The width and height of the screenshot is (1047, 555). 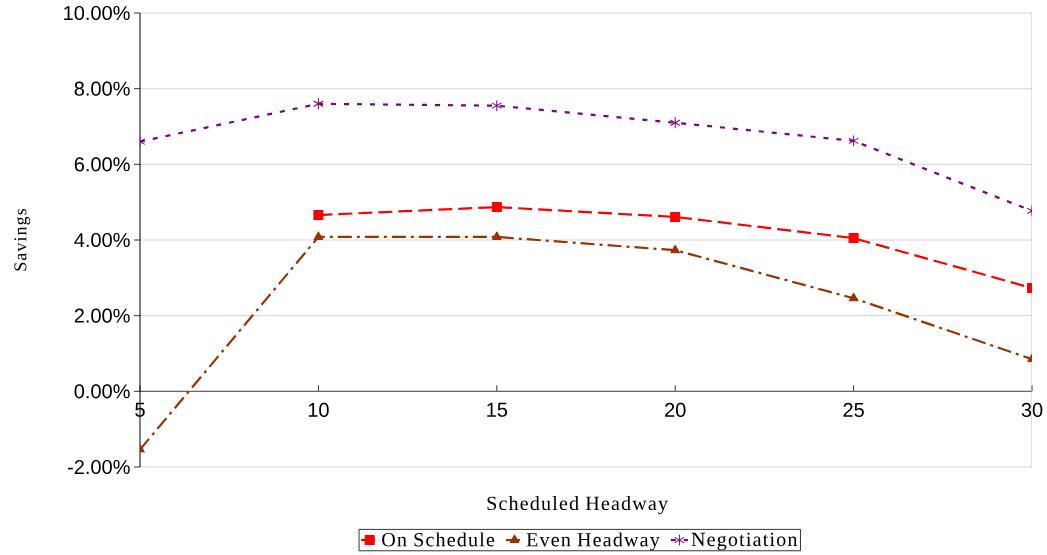 I want to click on legend-label: Negotiation, so click(x=744, y=541).